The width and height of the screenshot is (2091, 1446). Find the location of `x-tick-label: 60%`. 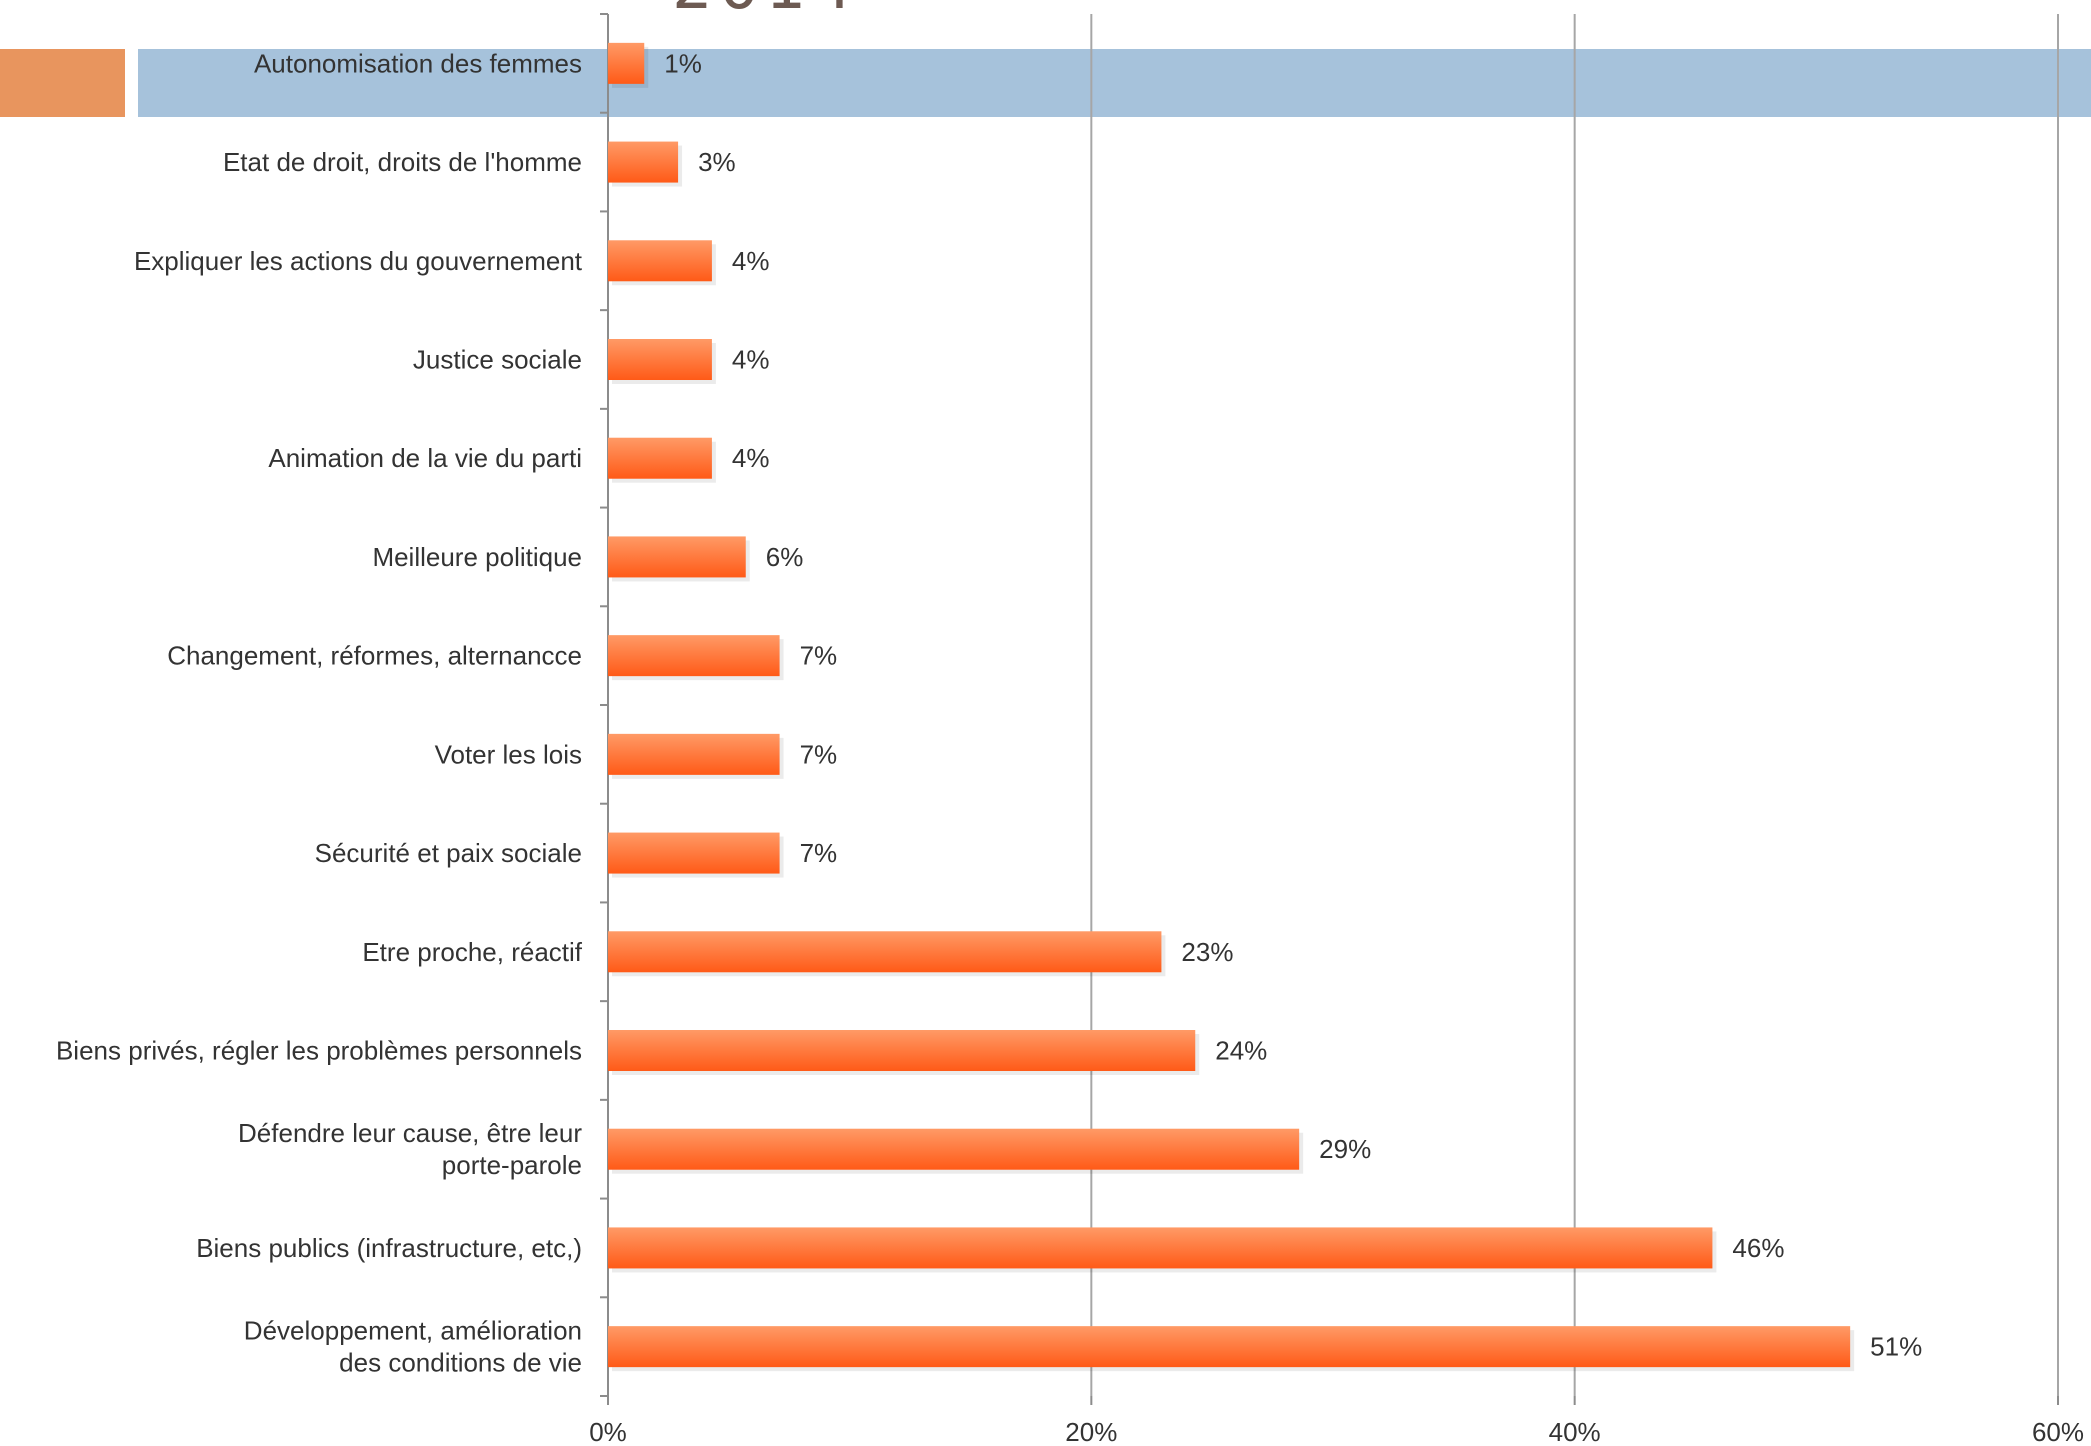

x-tick-label: 60% is located at coordinates (2058, 1431).